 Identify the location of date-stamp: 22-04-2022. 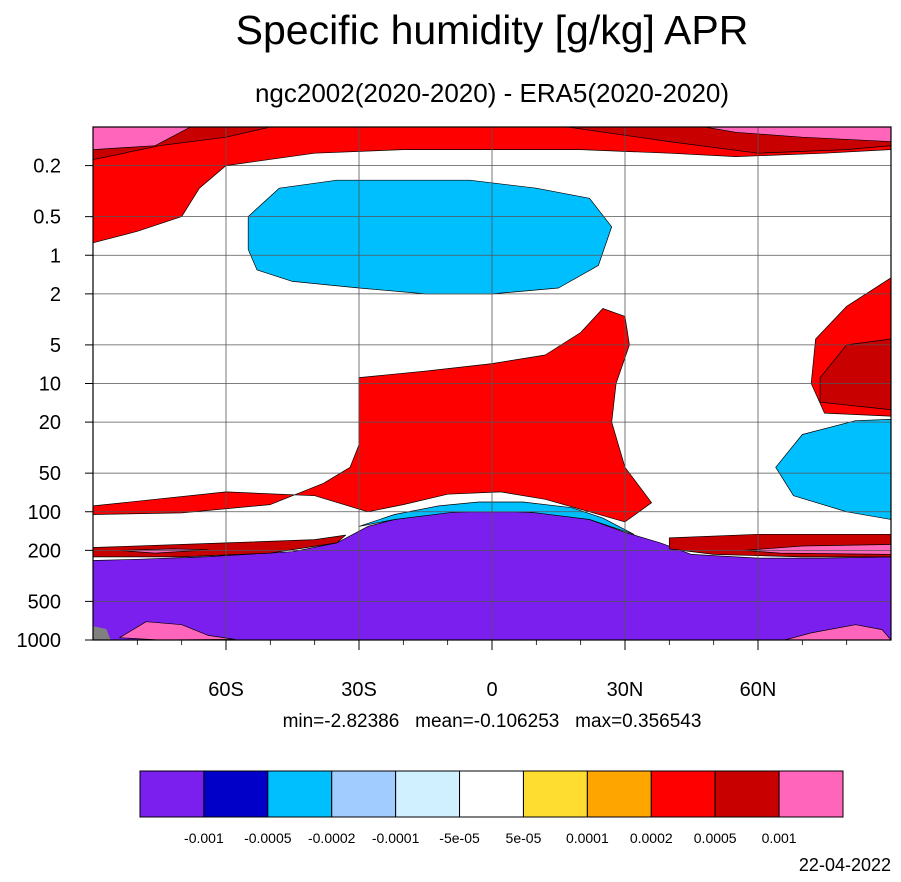
(844, 865).